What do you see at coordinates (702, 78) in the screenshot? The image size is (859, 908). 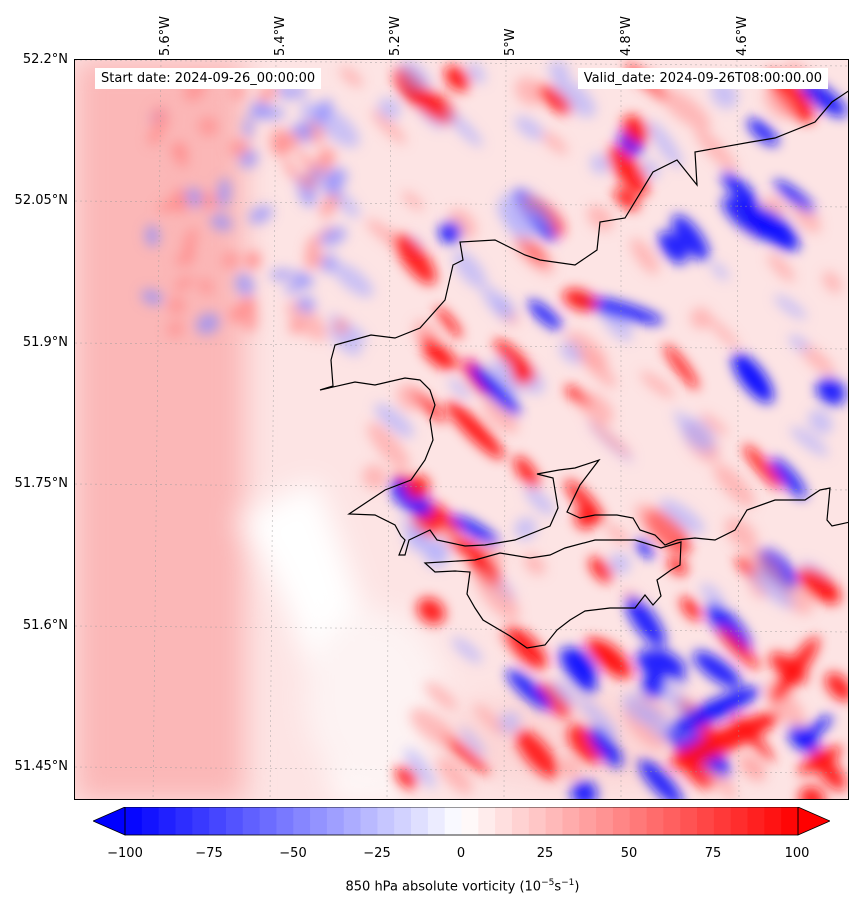 I see `valid-date-label: Valid_date: 2024-09-26T08:00:00.00` at bounding box center [702, 78].